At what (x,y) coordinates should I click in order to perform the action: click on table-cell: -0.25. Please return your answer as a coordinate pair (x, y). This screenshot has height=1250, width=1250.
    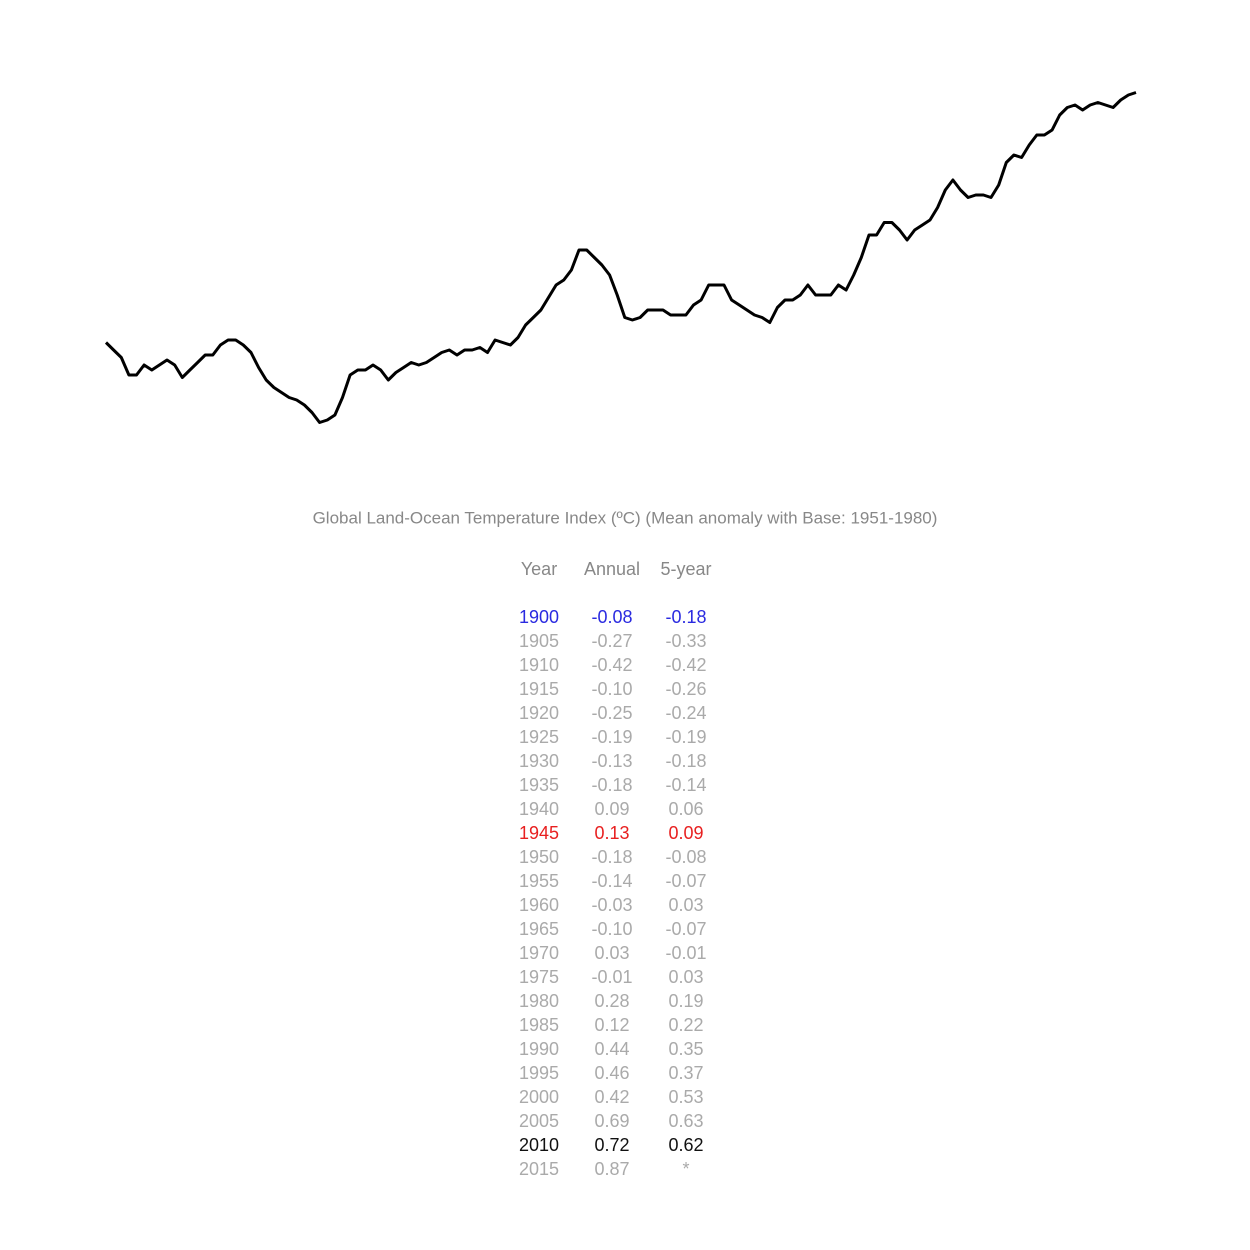
    Looking at the image, I should click on (611, 713).